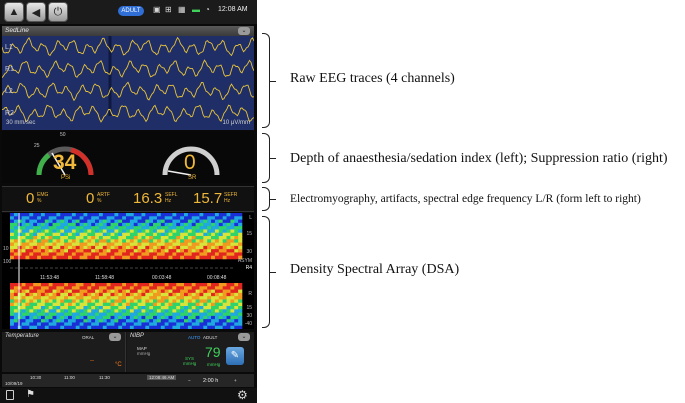 The image size is (685, 403). Describe the element at coordinates (182, 9) in the screenshot. I see `grid-icon: ▦` at that location.